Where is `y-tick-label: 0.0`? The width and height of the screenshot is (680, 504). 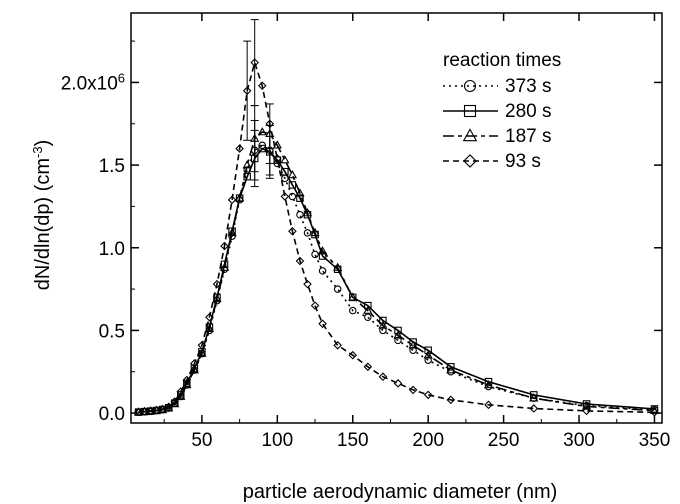
y-tick-label: 0.0 is located at coordinates (112, 414).